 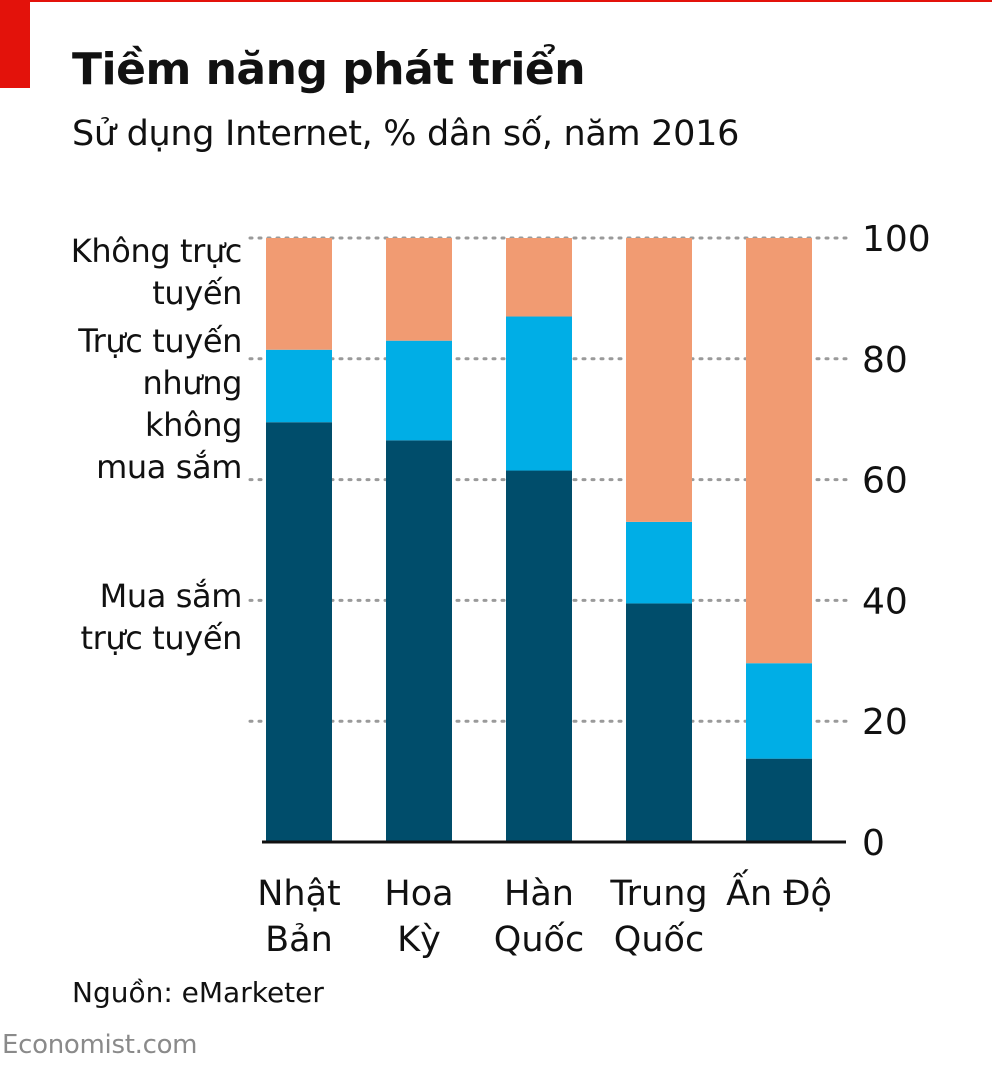 I want to click on top-accent-rule, so click(x=496, y=1).